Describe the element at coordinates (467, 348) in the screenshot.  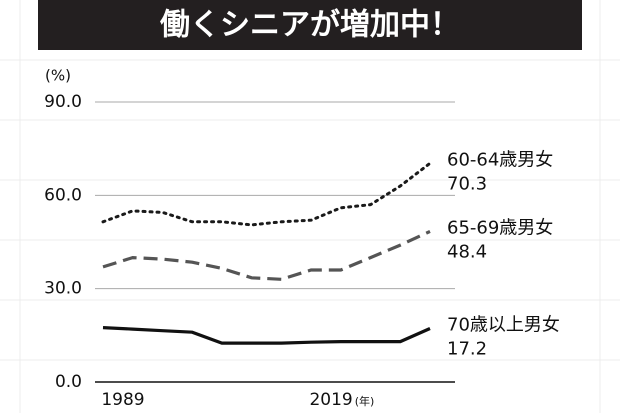
I see `series-end-label: 17.2` at that location.